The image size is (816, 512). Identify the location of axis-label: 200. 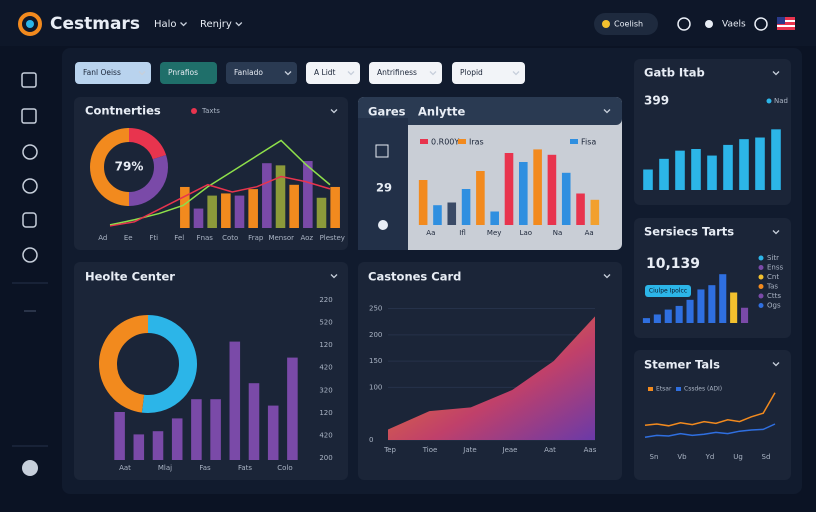
(325, 458).